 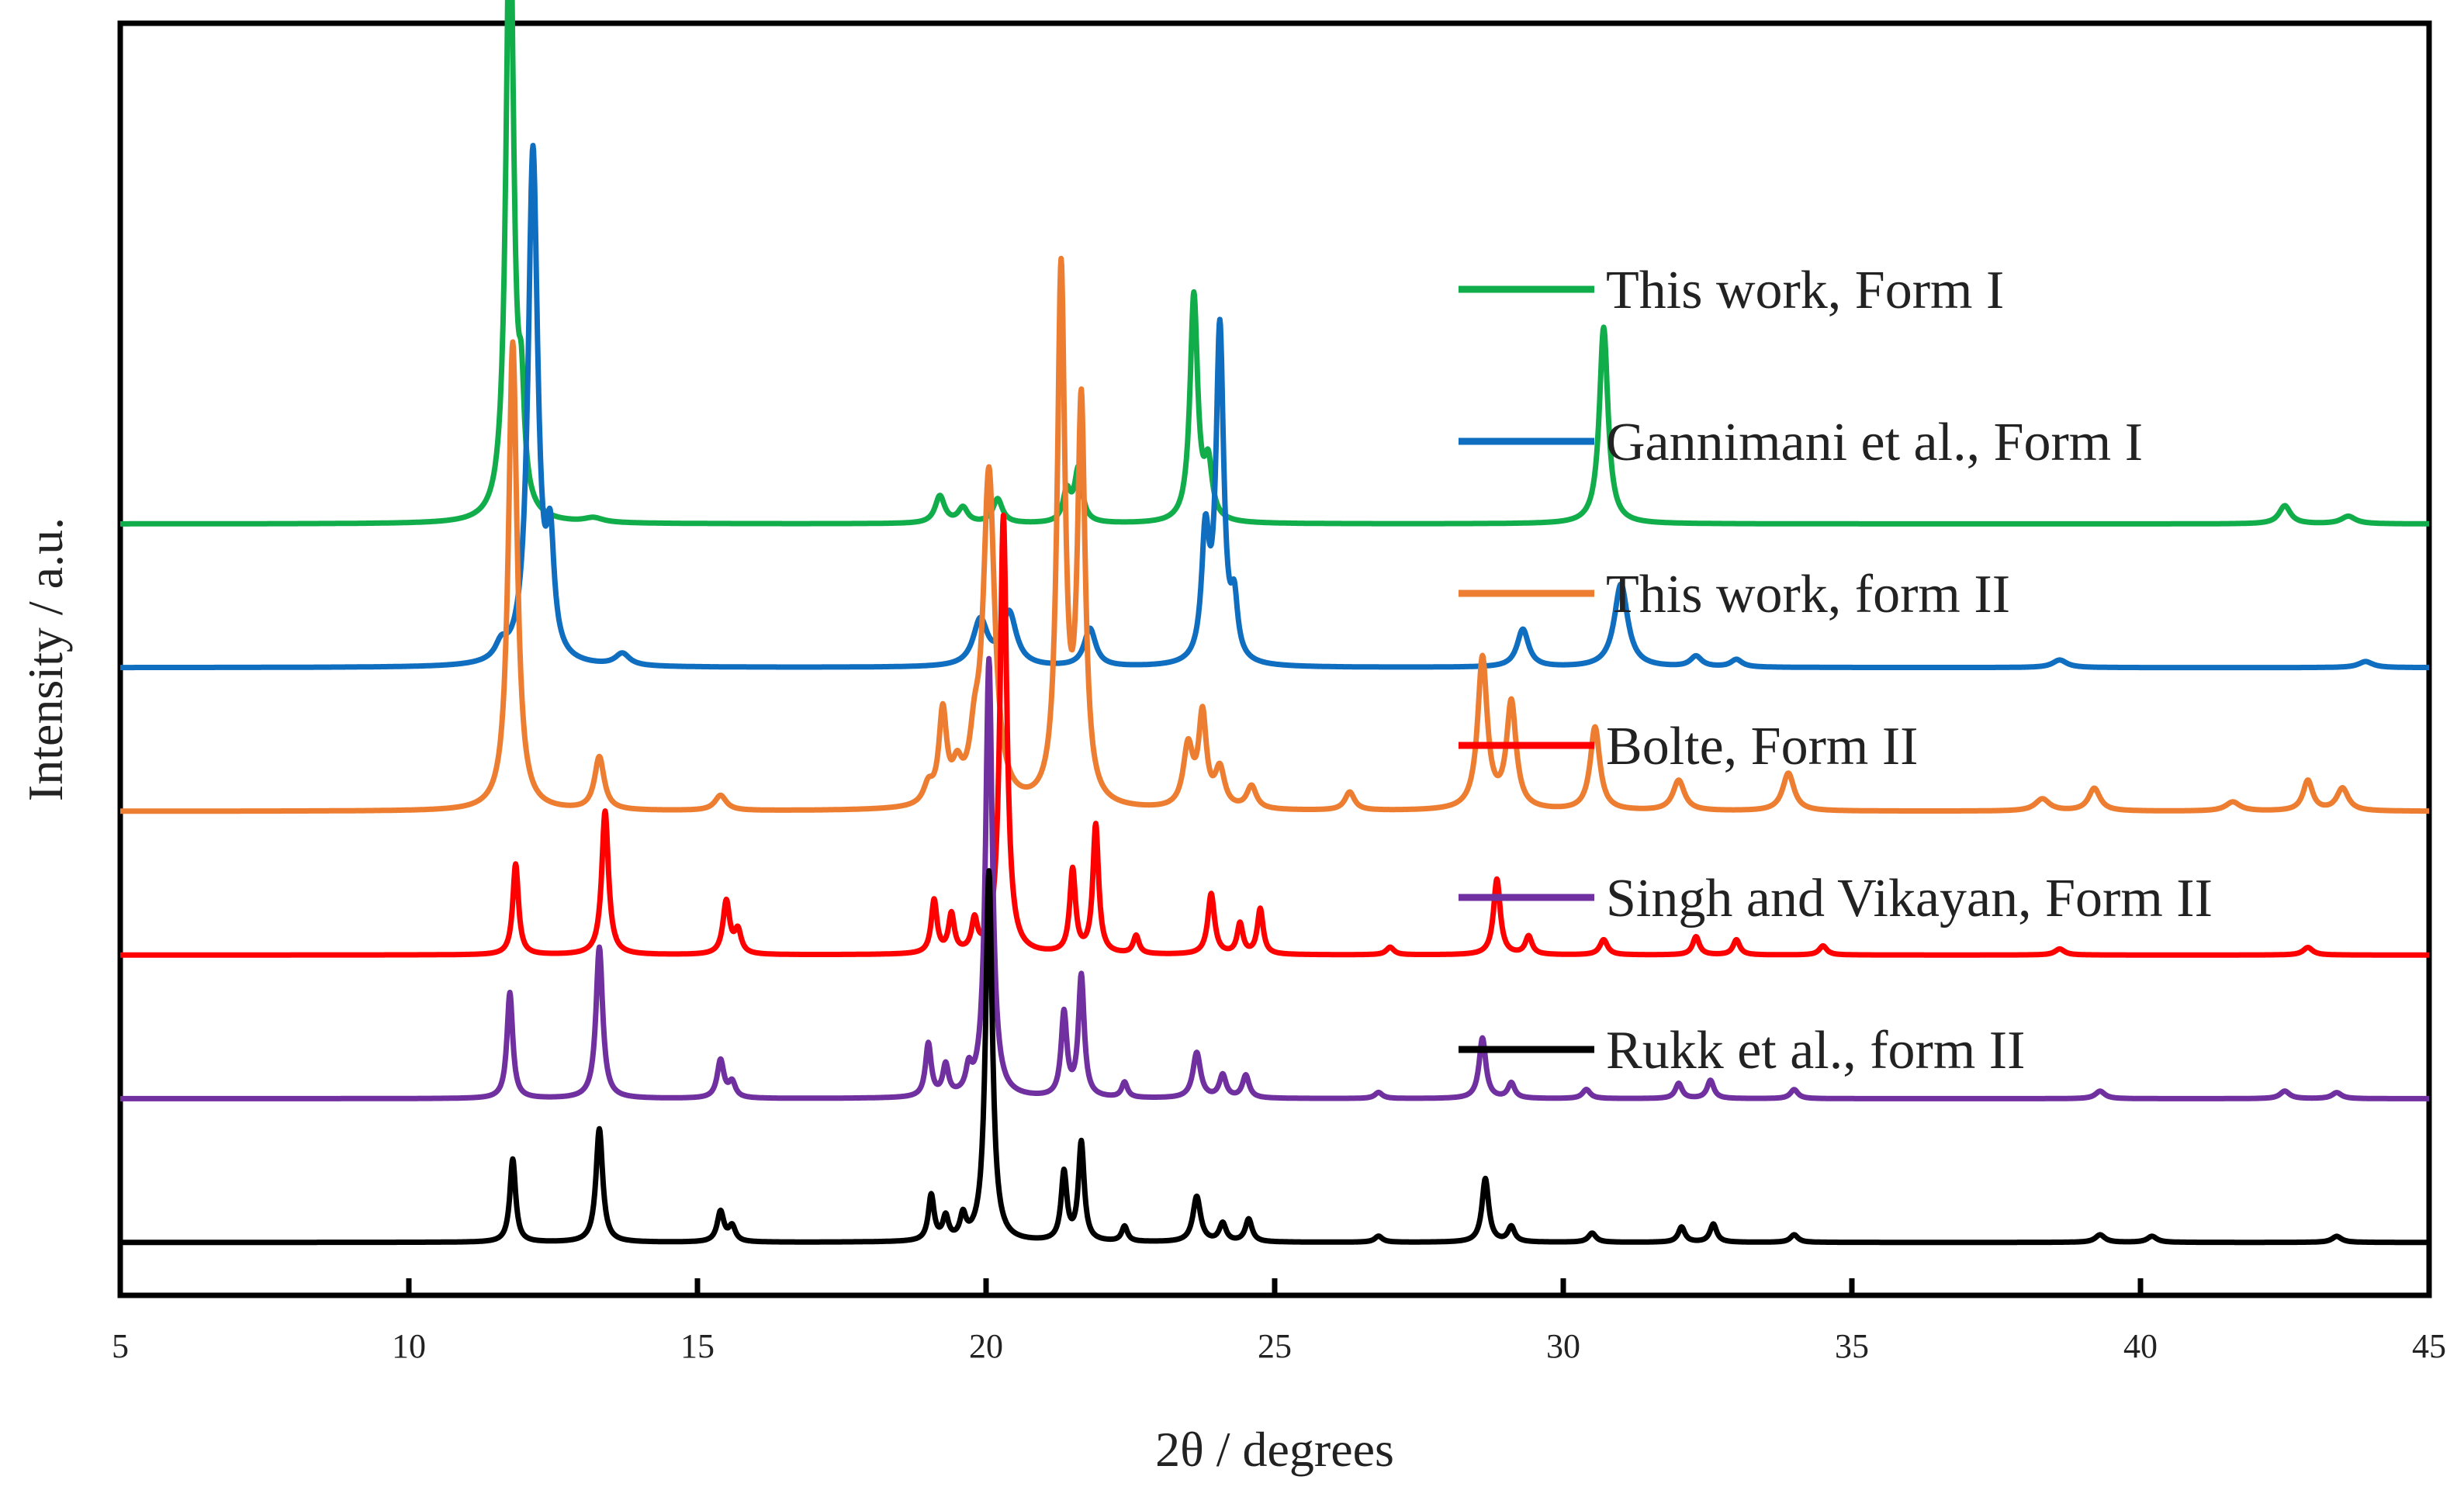 I want to click on x-axis-ticks: 5 10 15 20 25 30 35 40 45, so click(x=1279, y=1322).